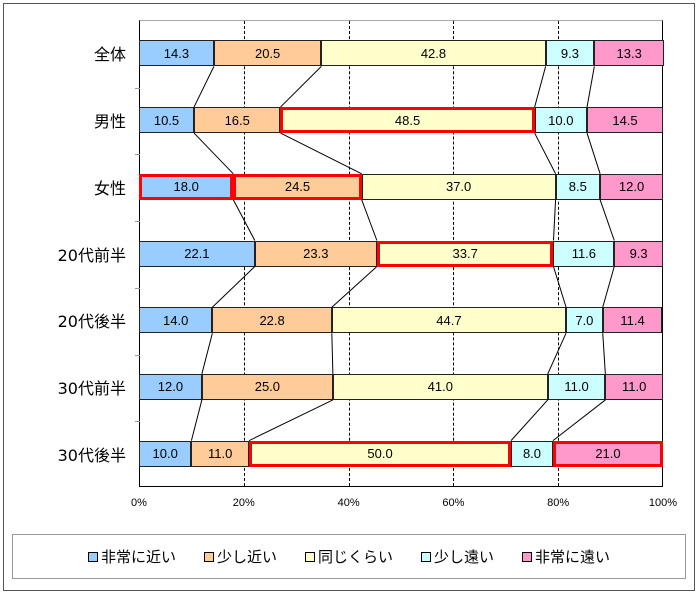 The width and height of the screenshot is (700, 596). I want to click on legend-label: 少し遠い, so click(464, 557).